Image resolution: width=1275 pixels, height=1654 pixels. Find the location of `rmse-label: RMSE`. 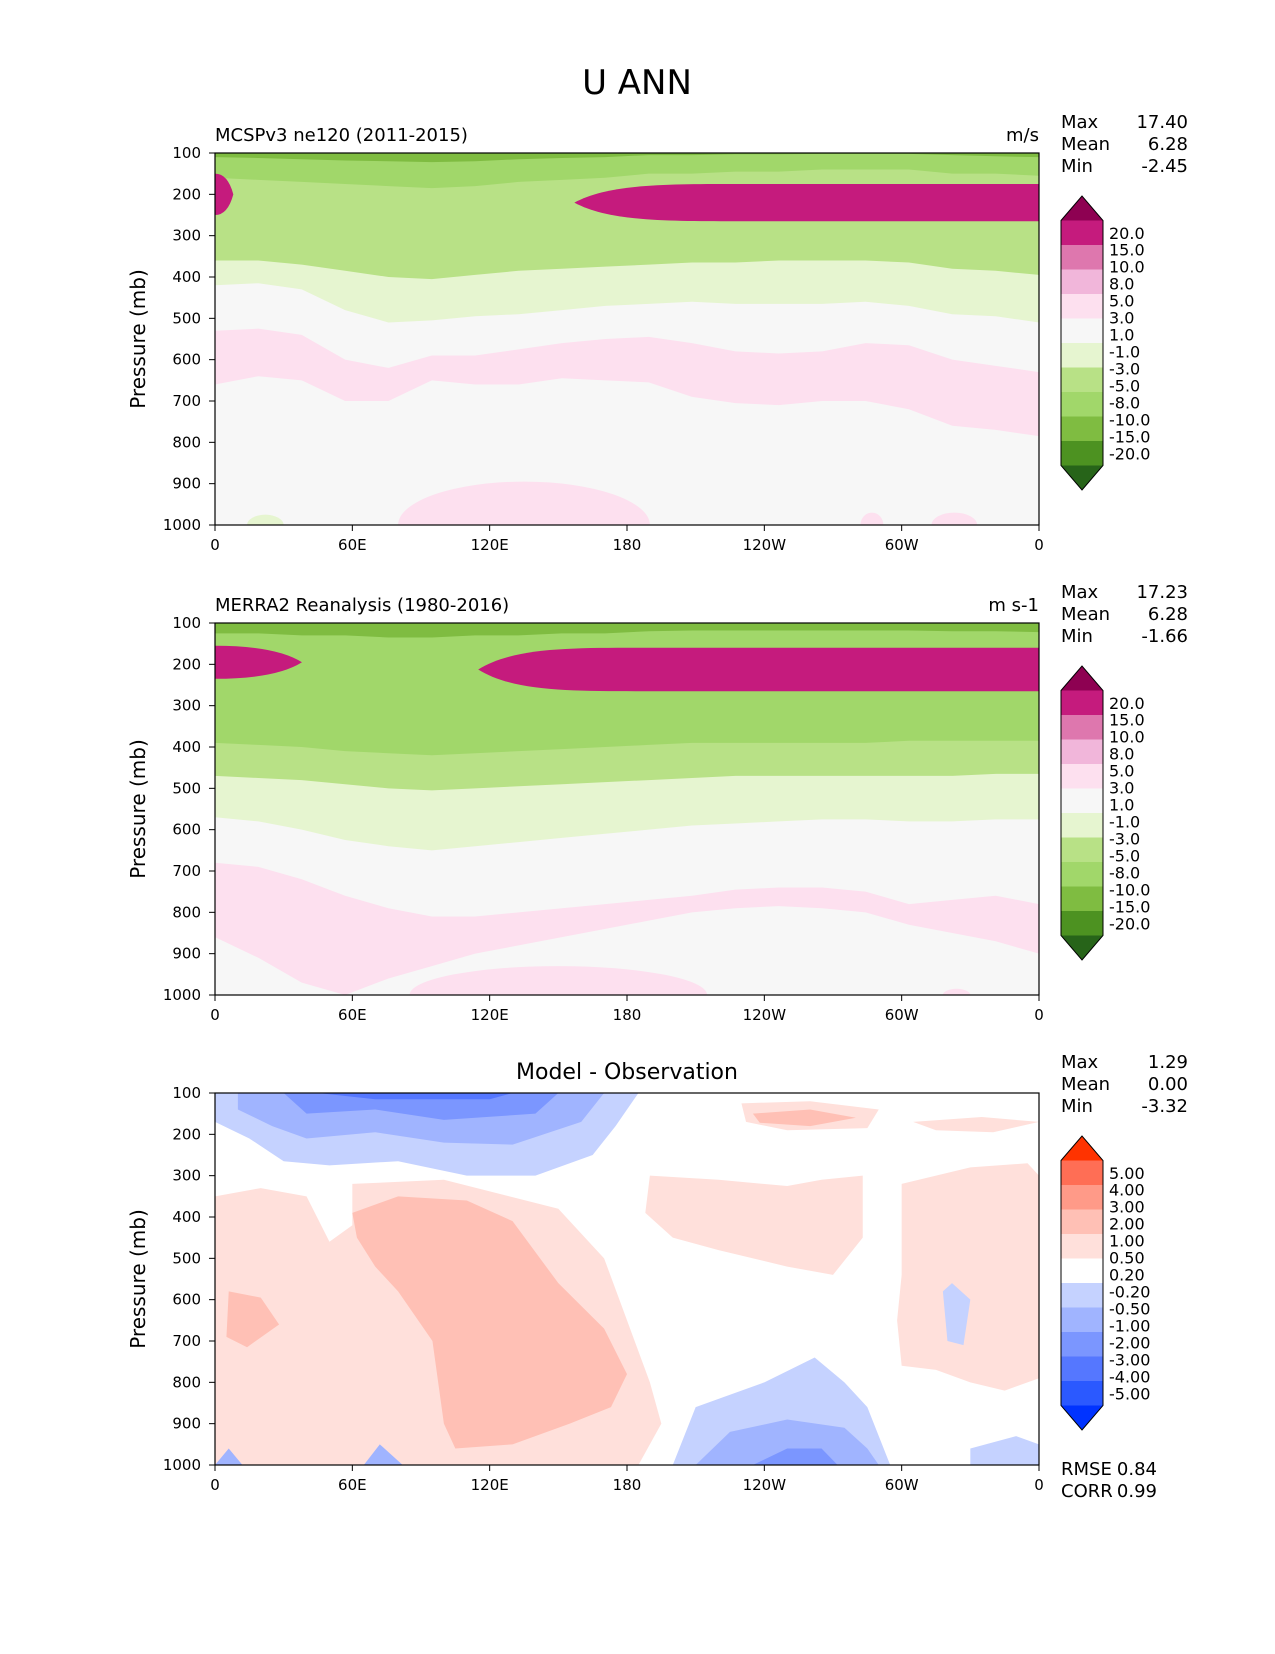

rmse-label: RMSE is located at coordinates (1086, 1469).